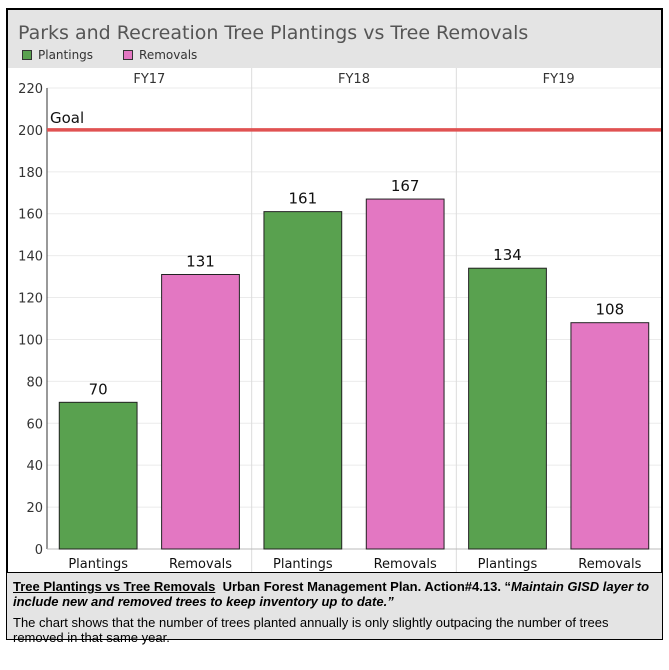 The width and height of the screenshot is (669, 670). What do you see at coordinates (114, 586) in the screenshot?
I see `caption-title: Tree Plantings vs Tree Removals` at bounding box center [114, 586].